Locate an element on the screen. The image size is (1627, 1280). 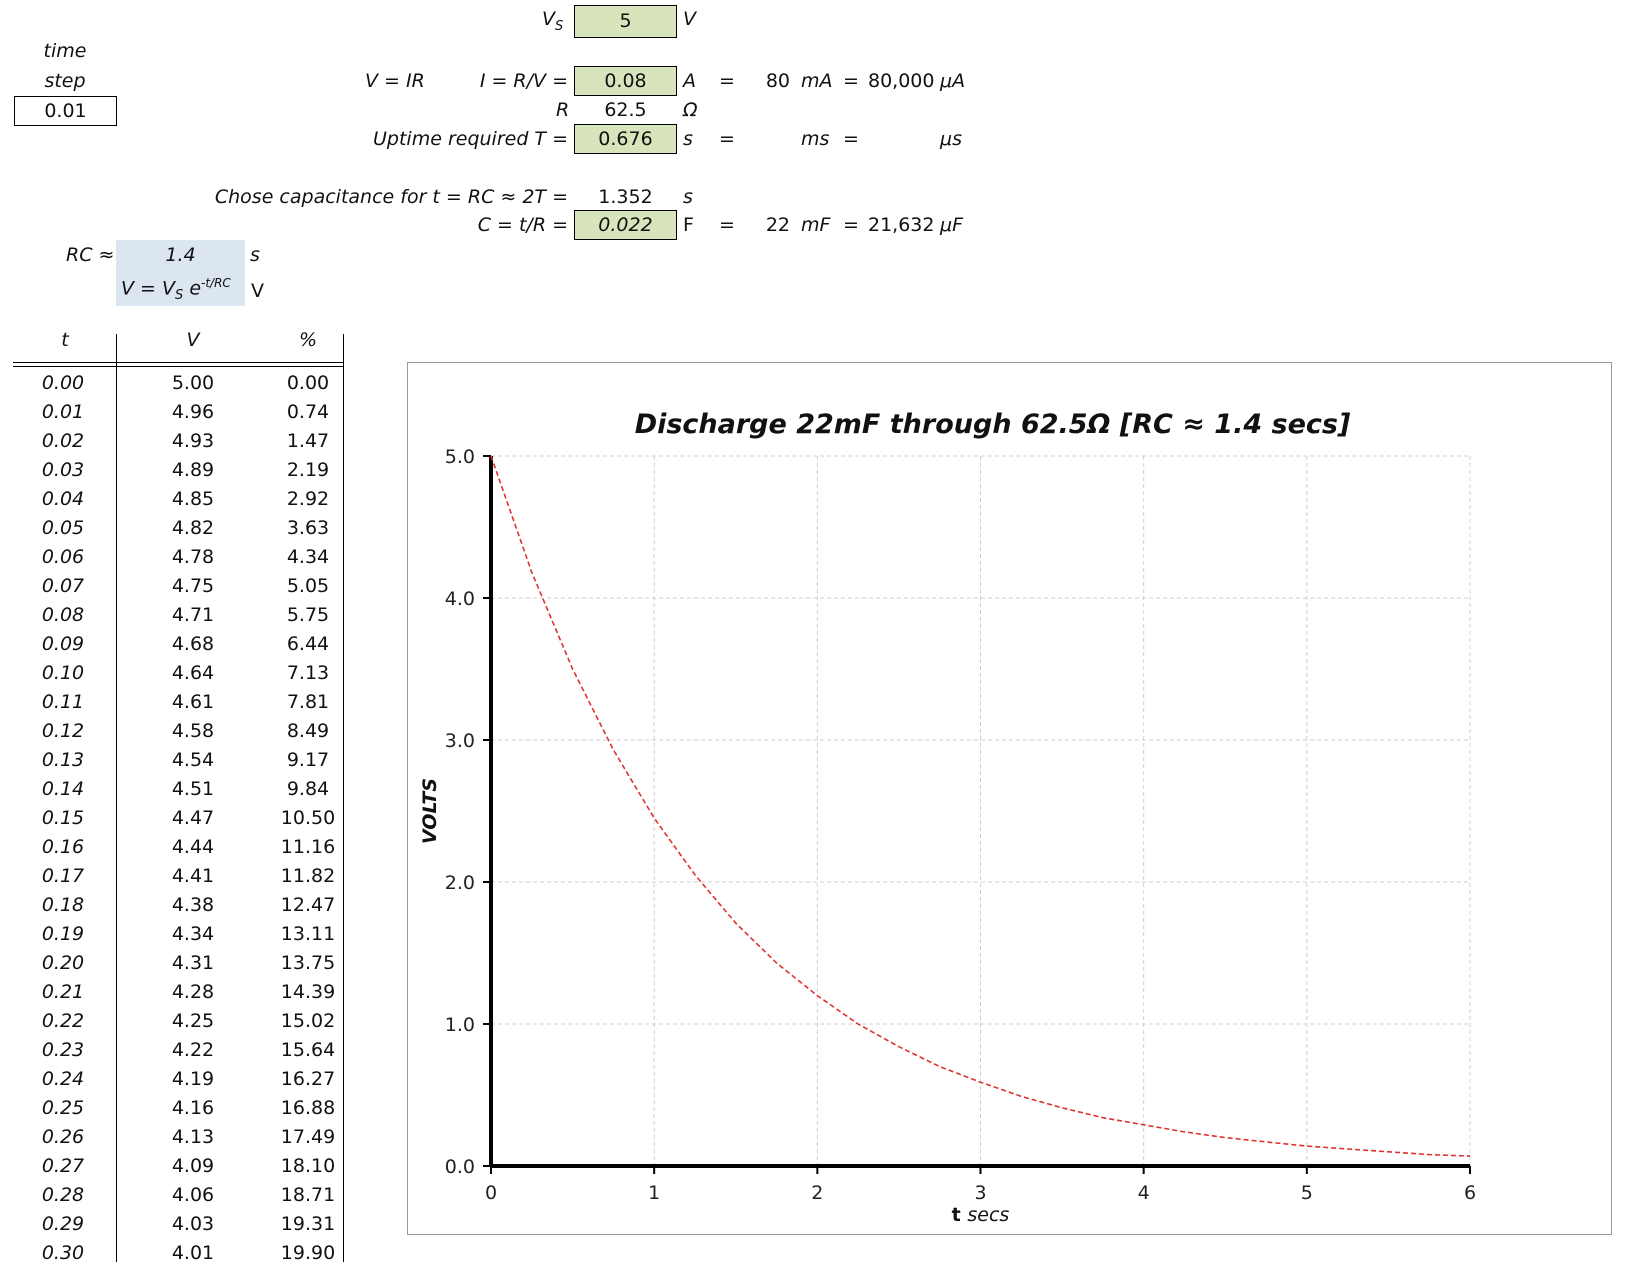
column-divider is located at coordinates (116, 798).